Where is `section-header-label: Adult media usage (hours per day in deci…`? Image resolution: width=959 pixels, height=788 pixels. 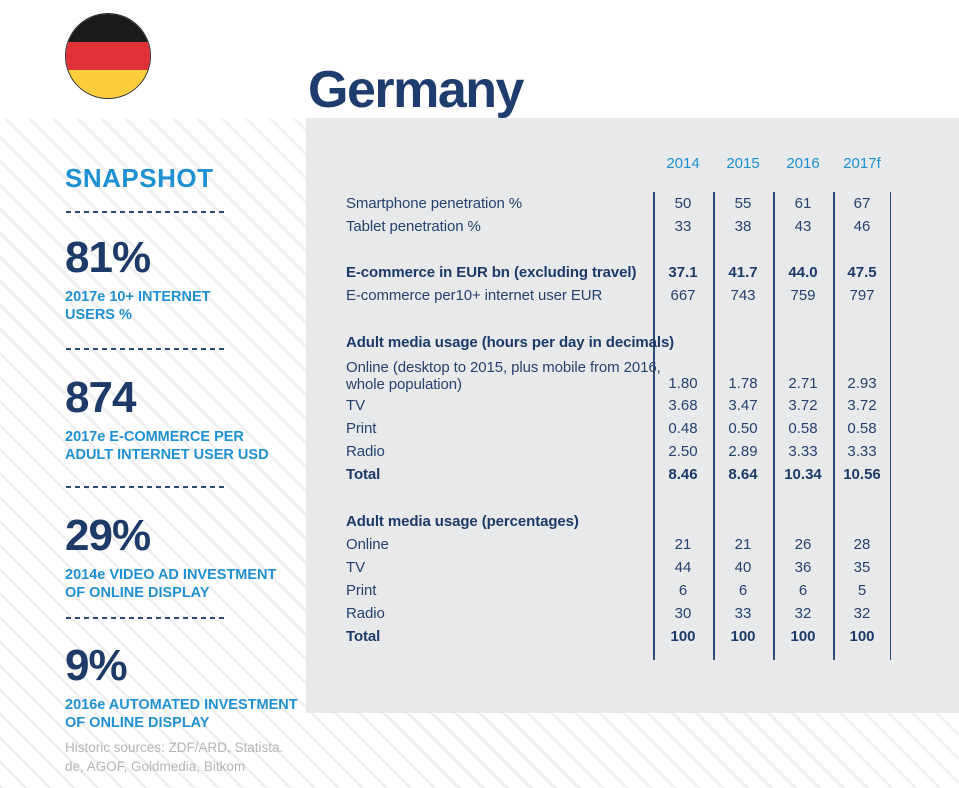 section-header-label: Adult media usage (hours per day in deci… is located at coordinates (510, 342).